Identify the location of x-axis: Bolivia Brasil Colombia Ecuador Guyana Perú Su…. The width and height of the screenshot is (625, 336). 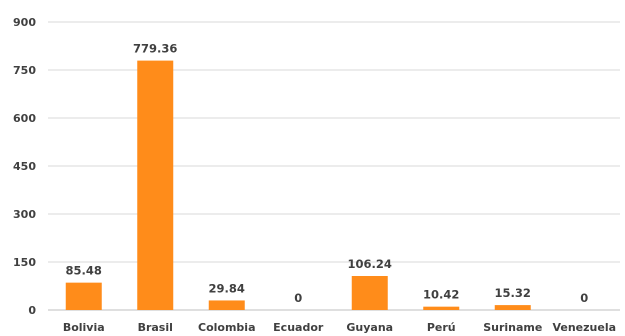
(339, 327).